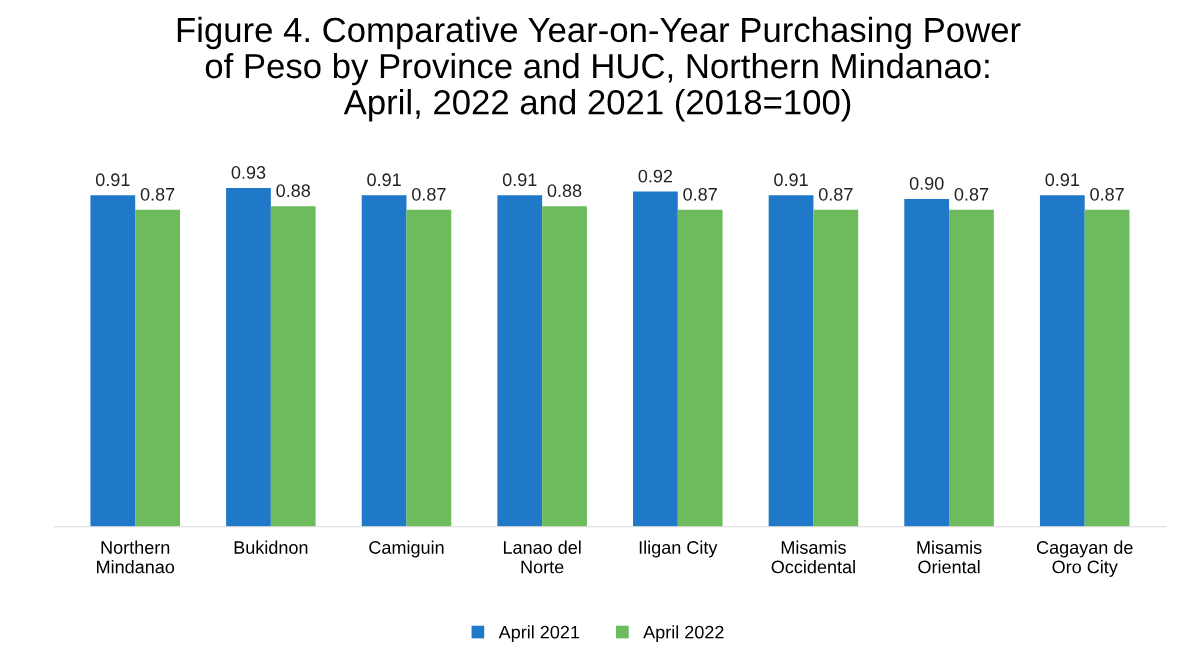  I want to click on data-label: 0.92, so click(655, 176).